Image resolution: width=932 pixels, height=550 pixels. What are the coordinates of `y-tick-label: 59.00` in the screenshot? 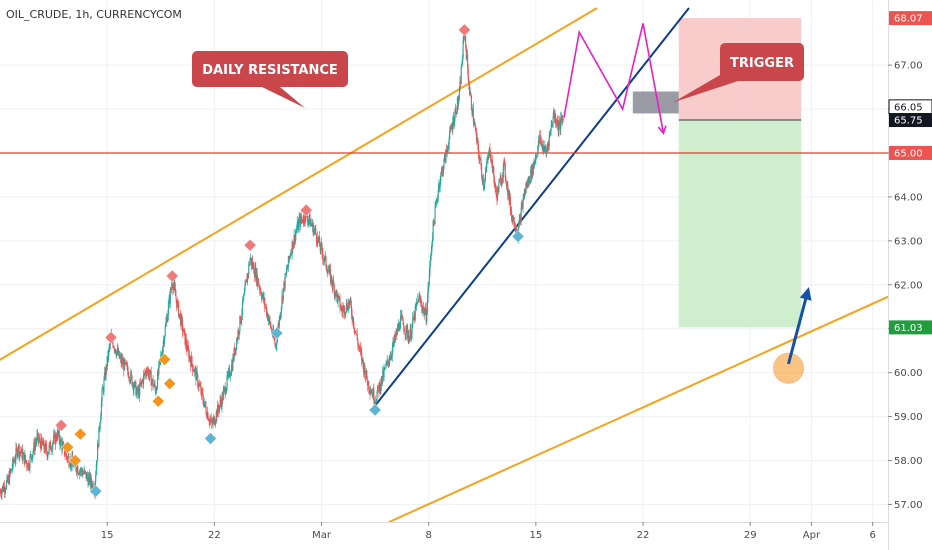 It's located at (908, 417).